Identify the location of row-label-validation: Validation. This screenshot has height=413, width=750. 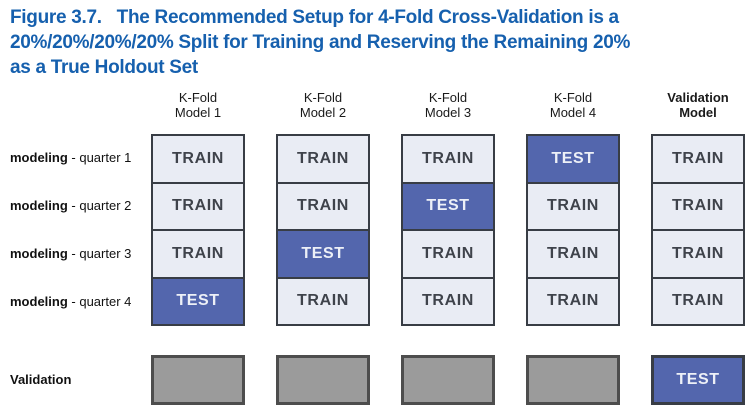
(41, 379).